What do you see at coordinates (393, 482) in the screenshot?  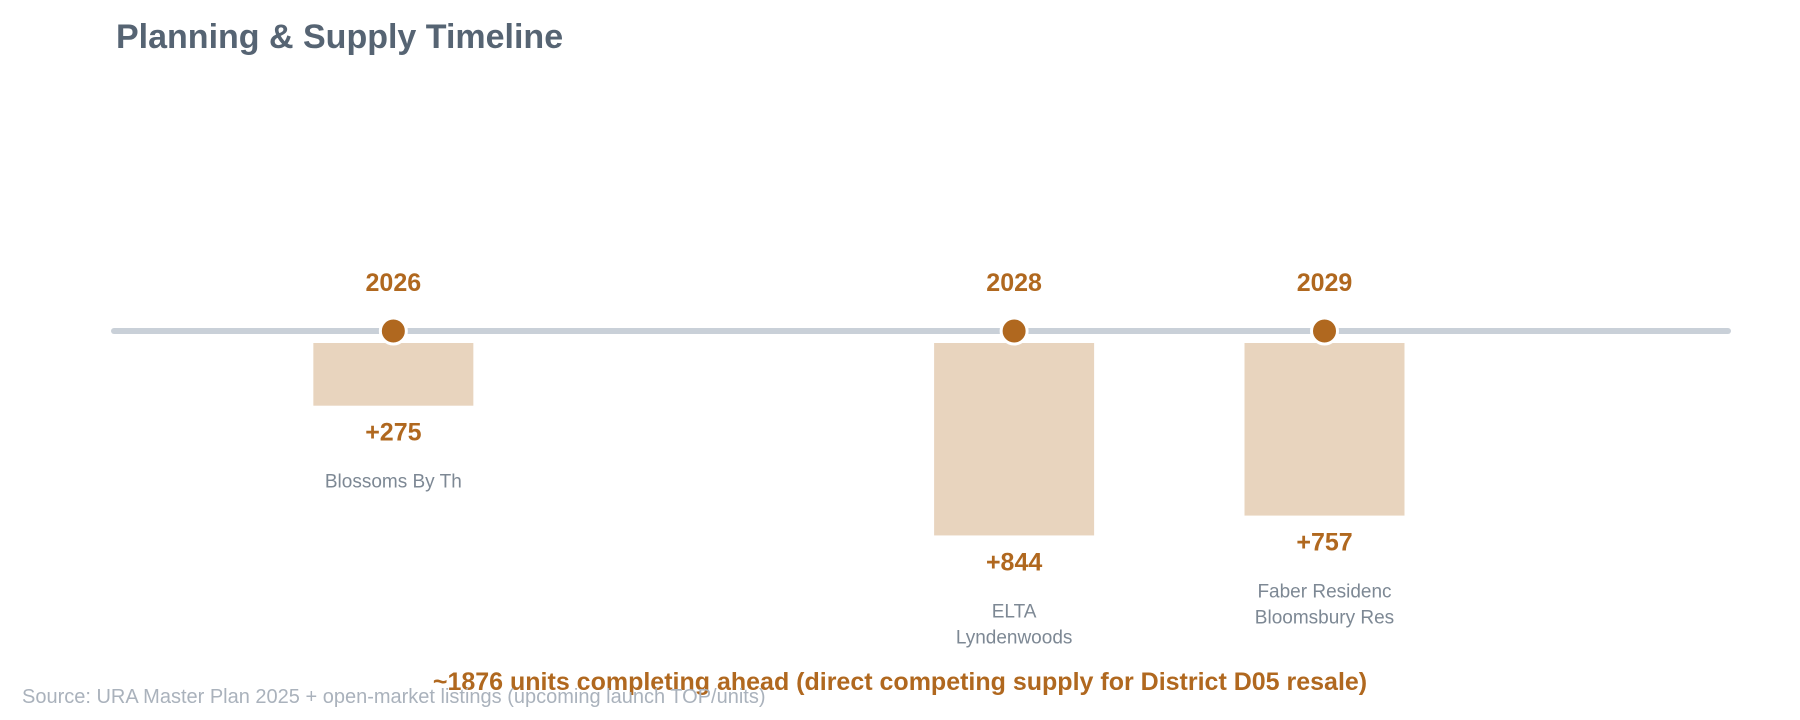 I see `project-label: Blossoms By Th` at bounding box center [393, 482].